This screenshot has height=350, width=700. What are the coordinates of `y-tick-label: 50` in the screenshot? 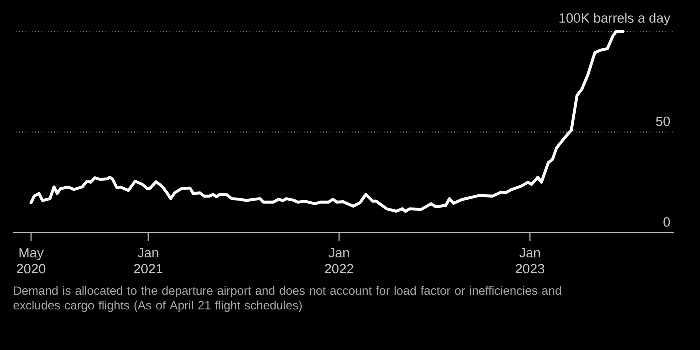 It's located at (663, 121).